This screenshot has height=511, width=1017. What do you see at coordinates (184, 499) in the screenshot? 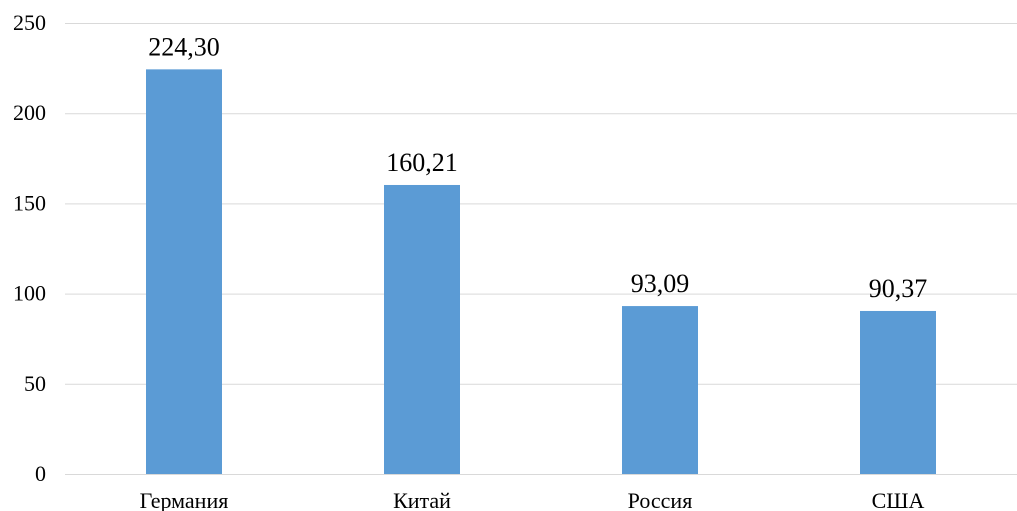
I see `x-tick-label: Германия` at bounding box center [184, 499].